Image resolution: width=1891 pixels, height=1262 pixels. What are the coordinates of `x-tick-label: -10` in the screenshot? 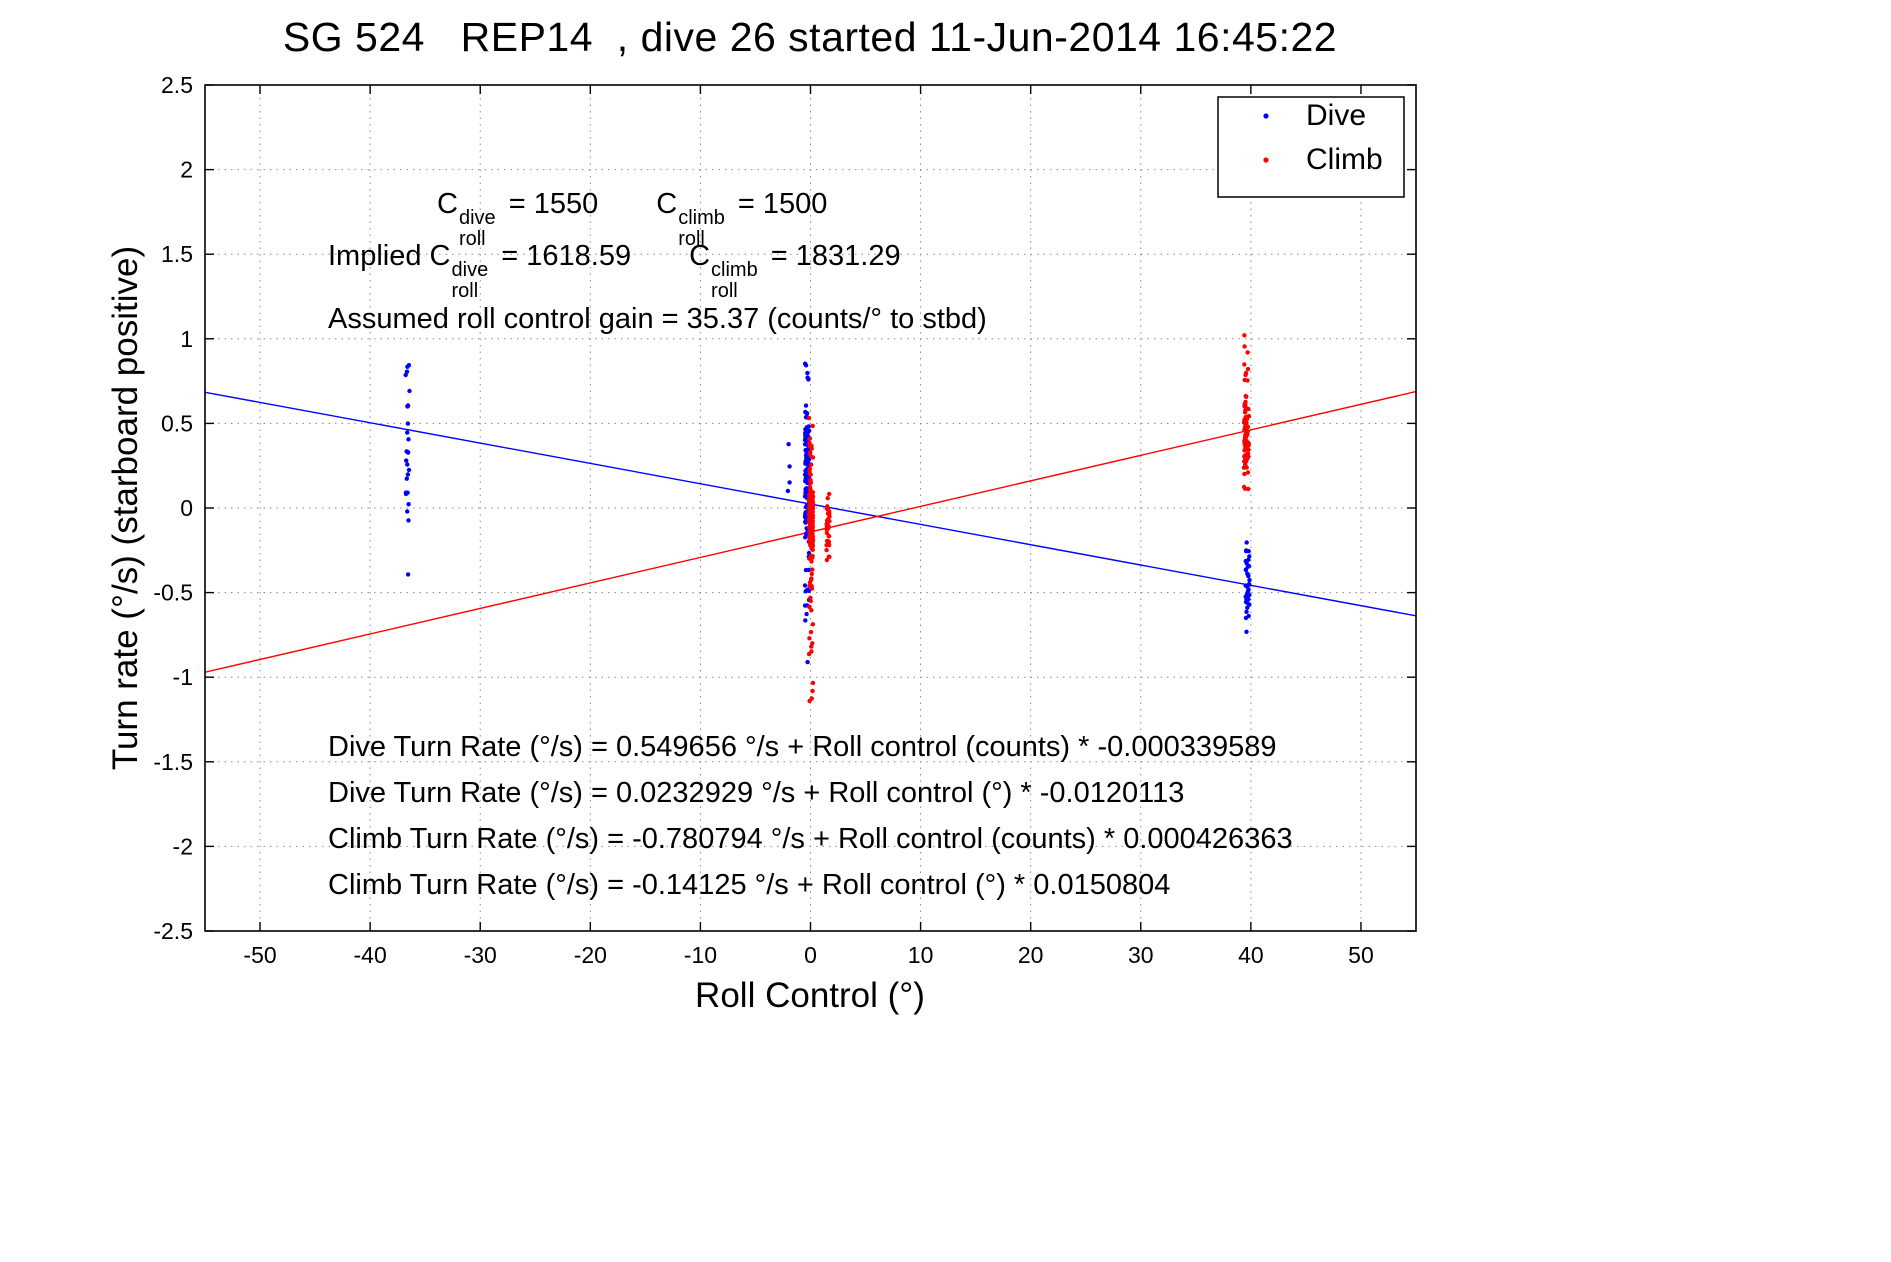 It's located at (700, 955).